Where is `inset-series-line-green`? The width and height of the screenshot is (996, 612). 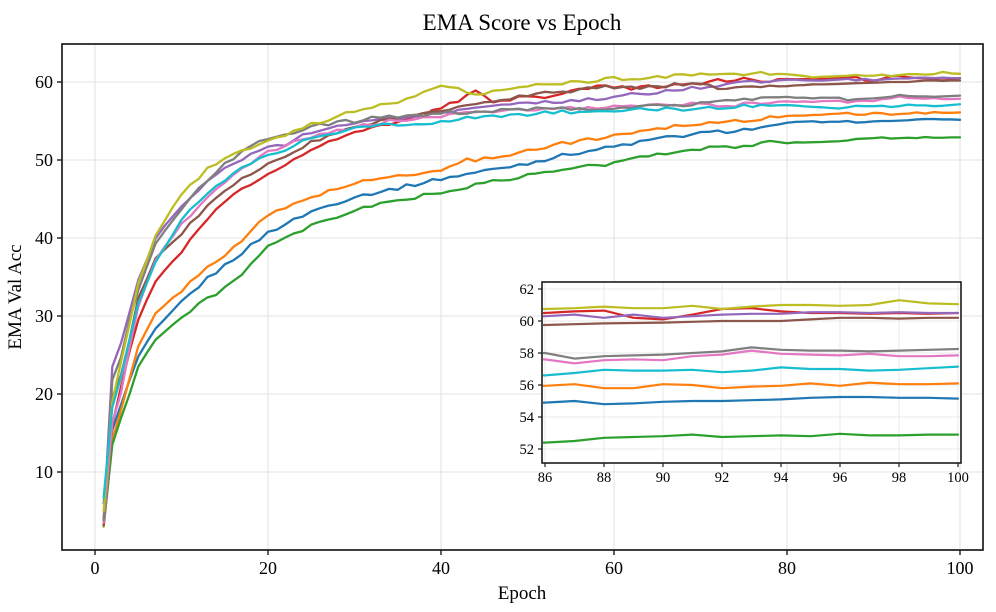 inset-series-line-green is located at coordinates (751, 438).